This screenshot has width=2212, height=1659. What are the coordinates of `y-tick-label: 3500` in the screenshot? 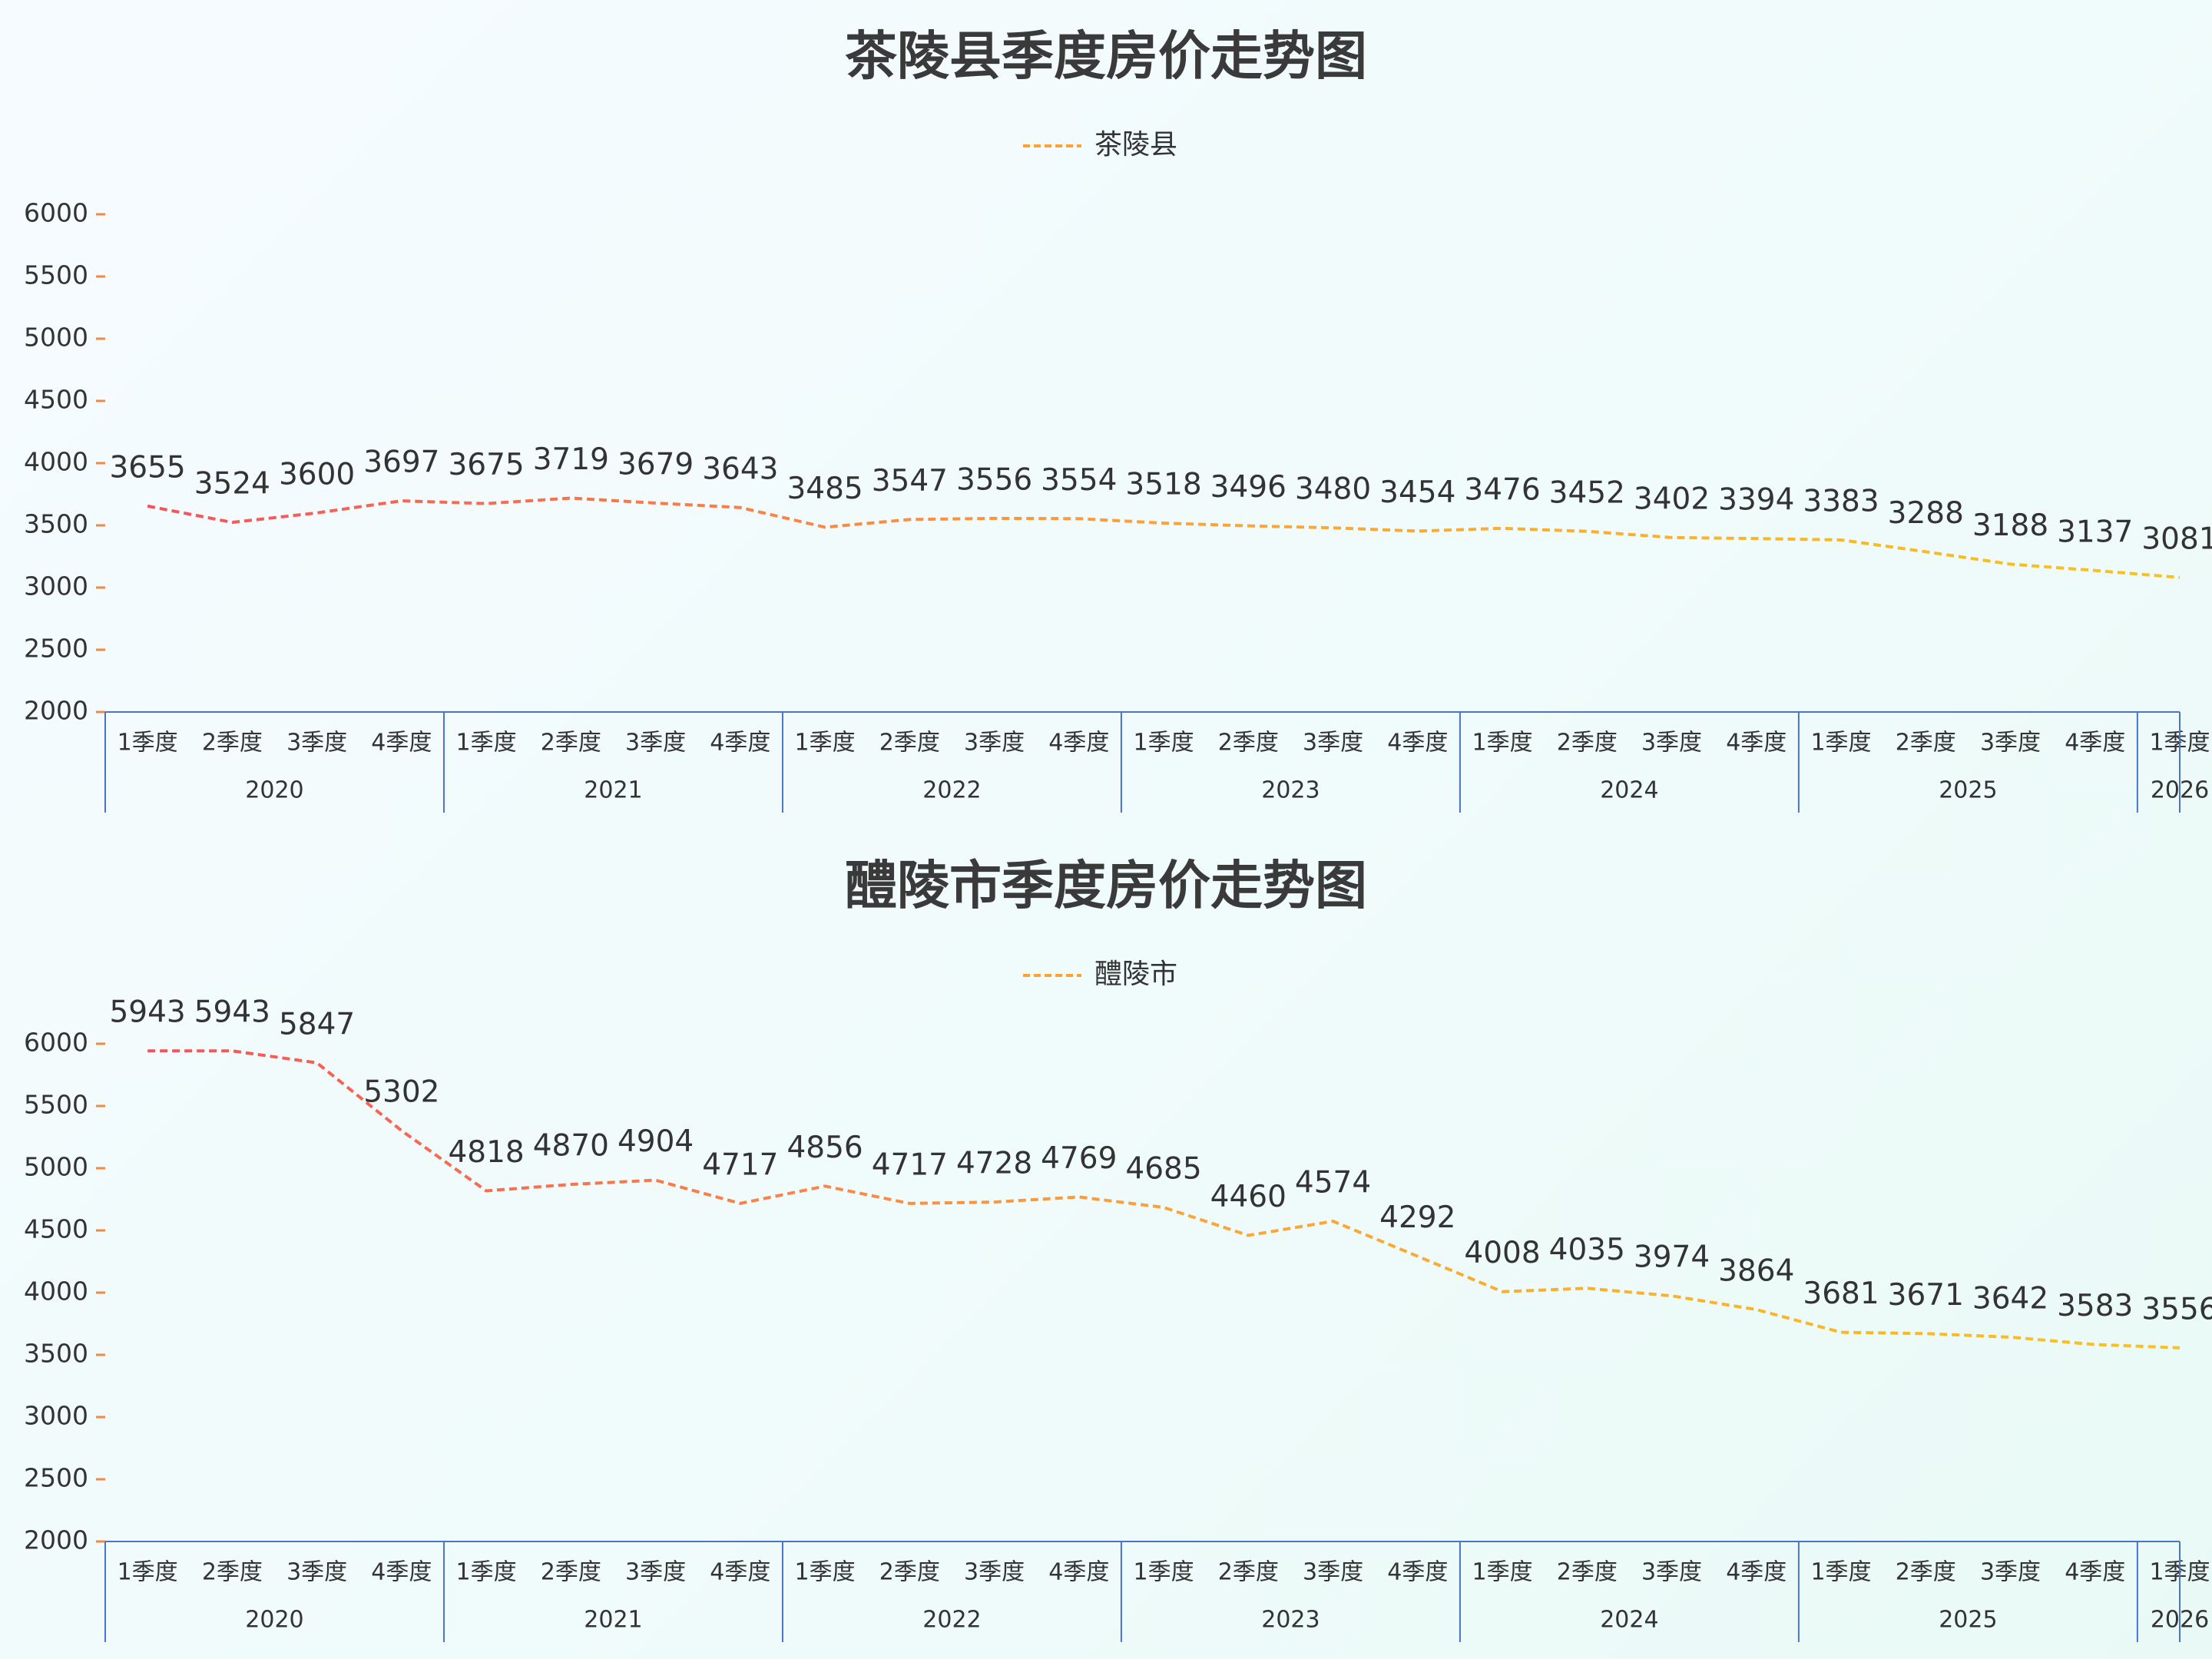 It's located at (56, 1354).